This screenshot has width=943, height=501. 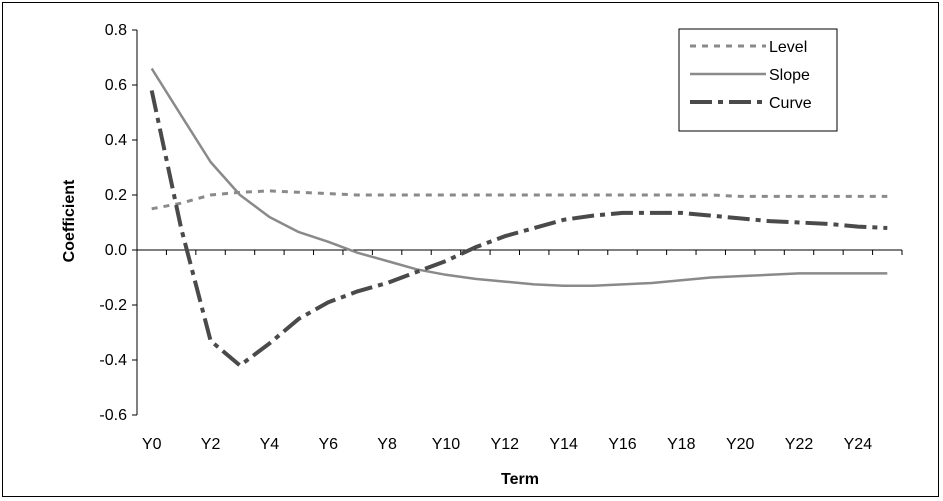 I want to click on y-tick-label: 0.4, so click(x=116, y=140).